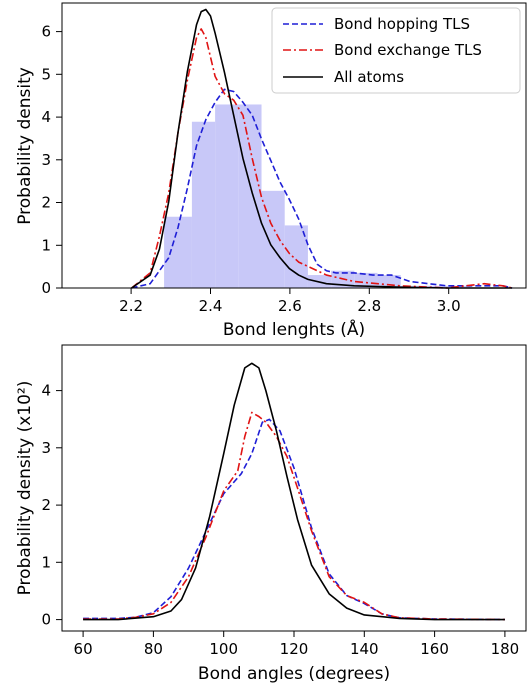  I want to click on x-tick-label: 180, so click(505, 649).